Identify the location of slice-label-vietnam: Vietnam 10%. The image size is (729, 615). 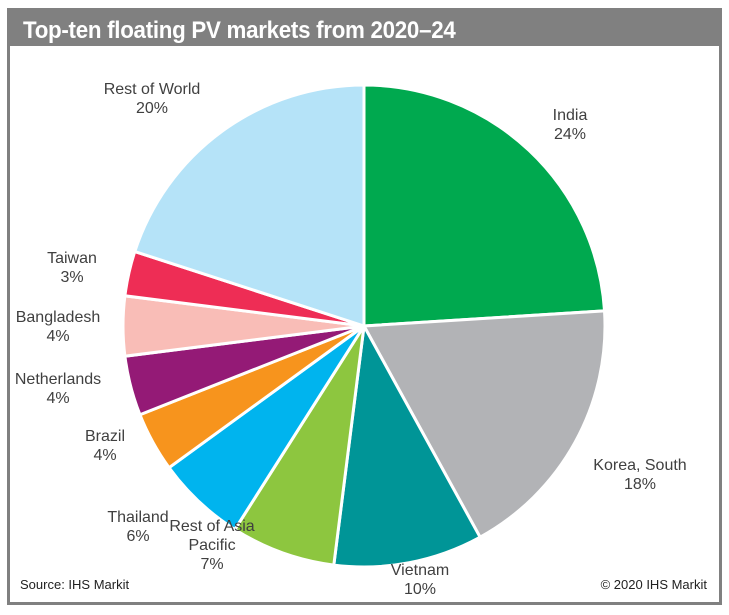
(420, 580).